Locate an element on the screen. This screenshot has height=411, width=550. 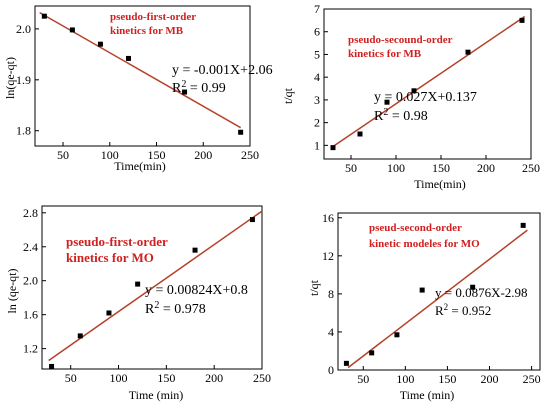
y-tick-label: 5 is located at coordinates (317, 54).